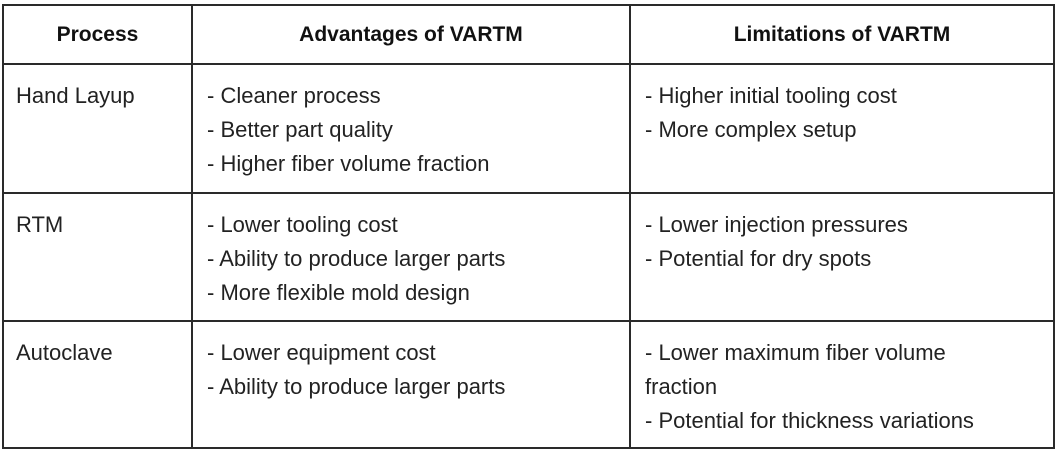  I want to click on advantage-item: - Lower equipment cost, so click(321, 352).